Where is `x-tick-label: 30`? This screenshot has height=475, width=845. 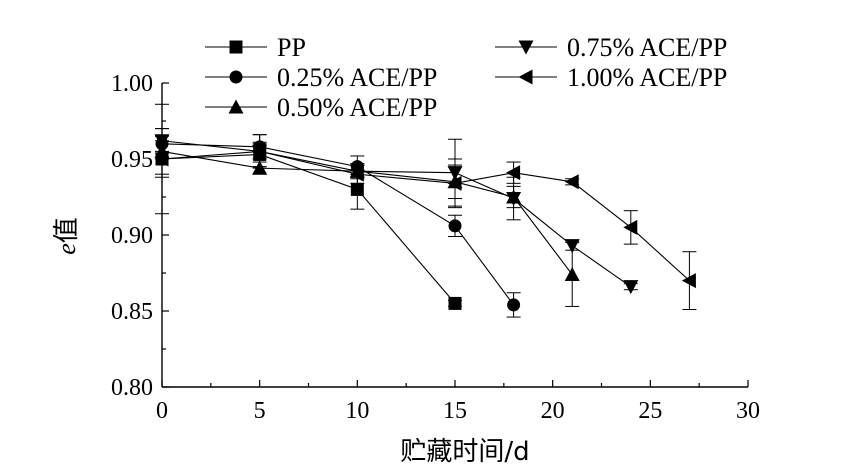
x-tick-label: 30 is located at coordinates (748, 411).